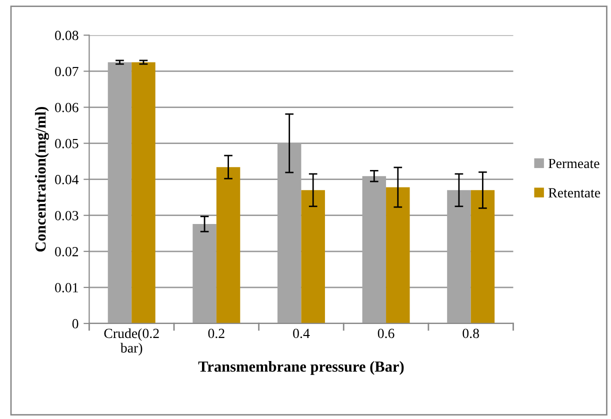 The height and width of the screenshot is (419, 611). What do you see at coordinates (470, 333) in the screenshot?
I see `x-tick-label: 0.8` at bounding box center [470, 333].